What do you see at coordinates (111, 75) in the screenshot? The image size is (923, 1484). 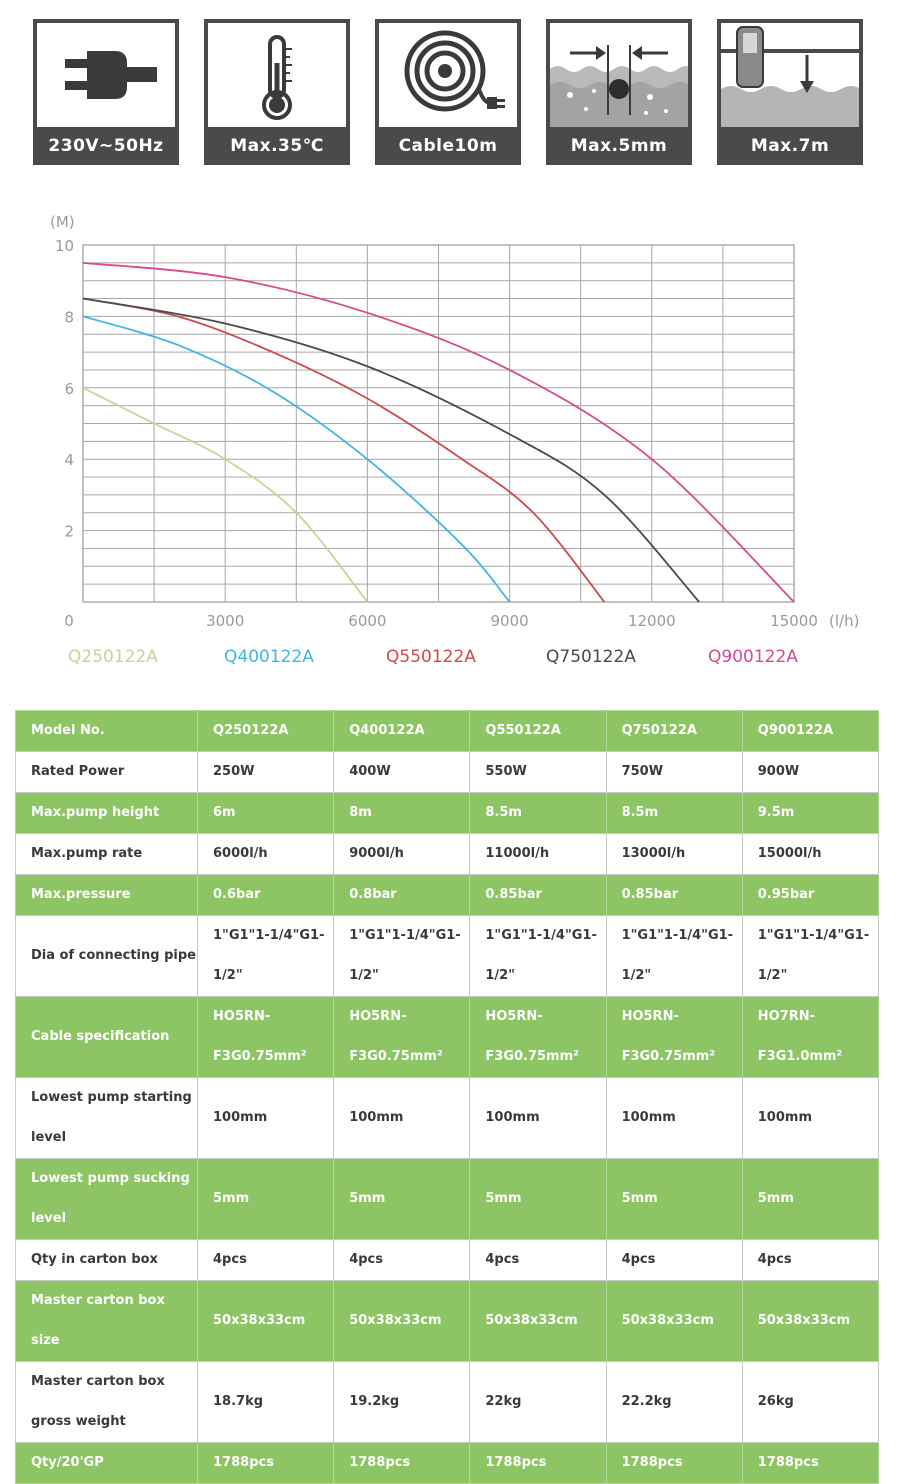 I see `plug-icon` at bounding box center [111, 75].